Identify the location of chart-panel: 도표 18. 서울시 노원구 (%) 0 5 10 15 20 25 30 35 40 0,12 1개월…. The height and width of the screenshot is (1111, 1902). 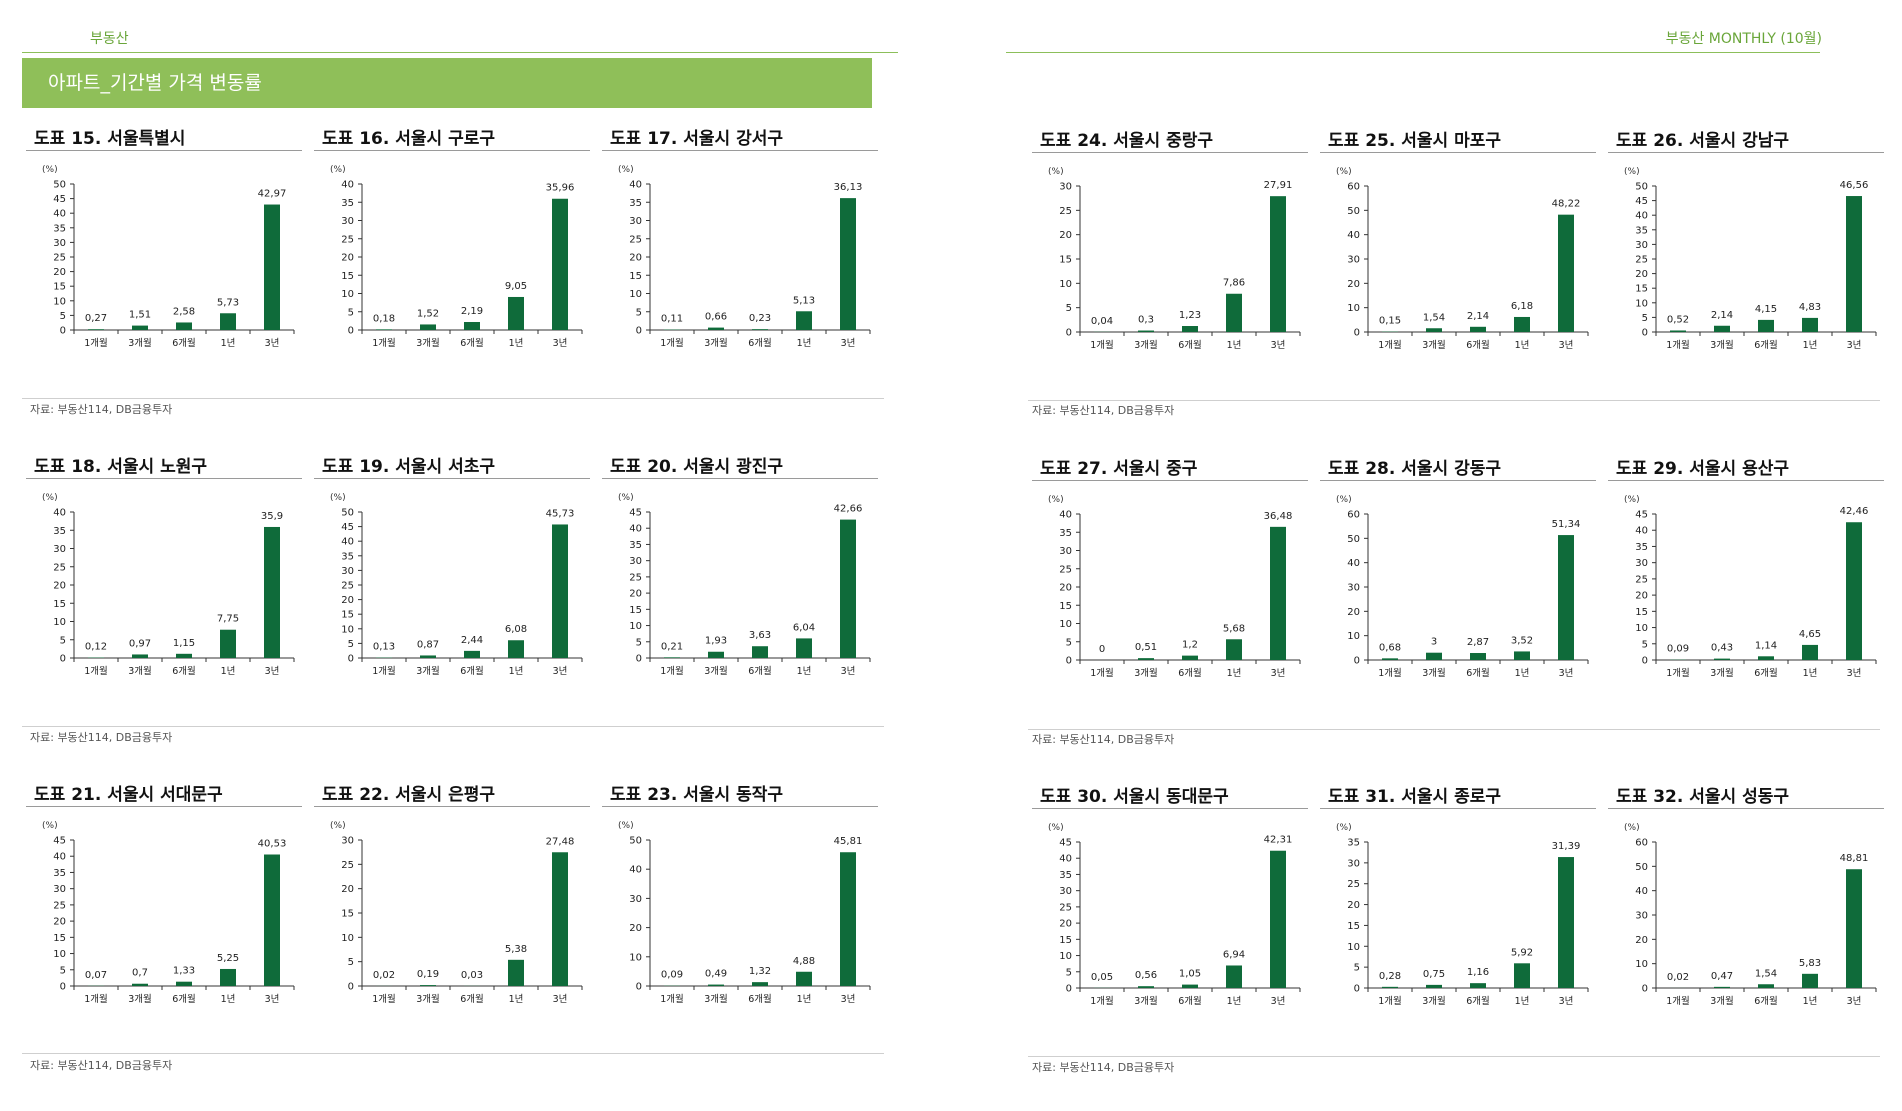
(162, 564).